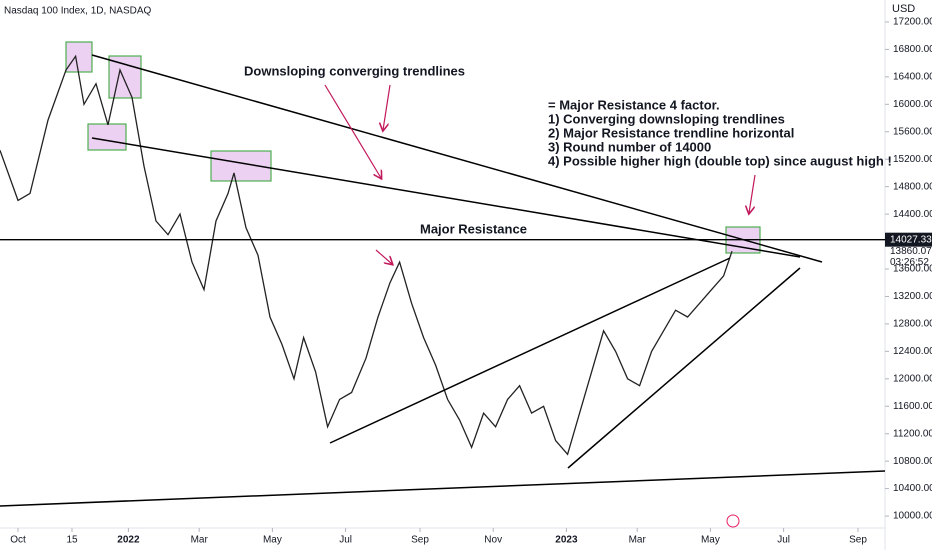  What do you see at coordinates (912, 461) in the screenshot?
I see `y-tick-label: 10800.00` at bounding box center [912, 461].